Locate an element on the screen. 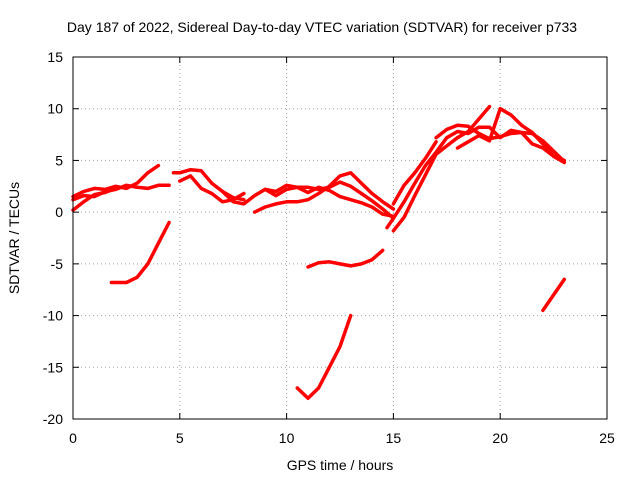  y-tick-label: -20 is located at coordinates (53, 419).